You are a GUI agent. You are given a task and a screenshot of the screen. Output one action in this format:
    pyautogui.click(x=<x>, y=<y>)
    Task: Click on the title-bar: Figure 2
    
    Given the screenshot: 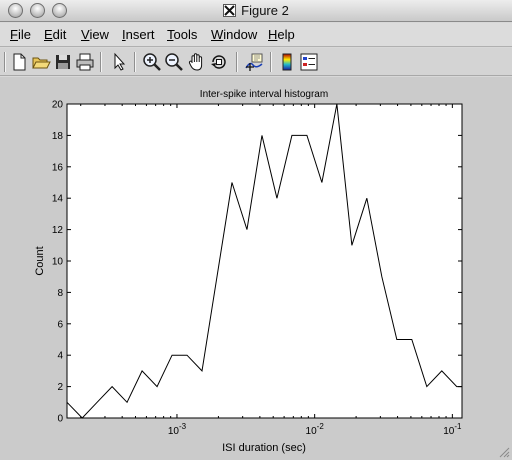 What is the action you would take?
    pyautogui.click(x=256, y=11)
    